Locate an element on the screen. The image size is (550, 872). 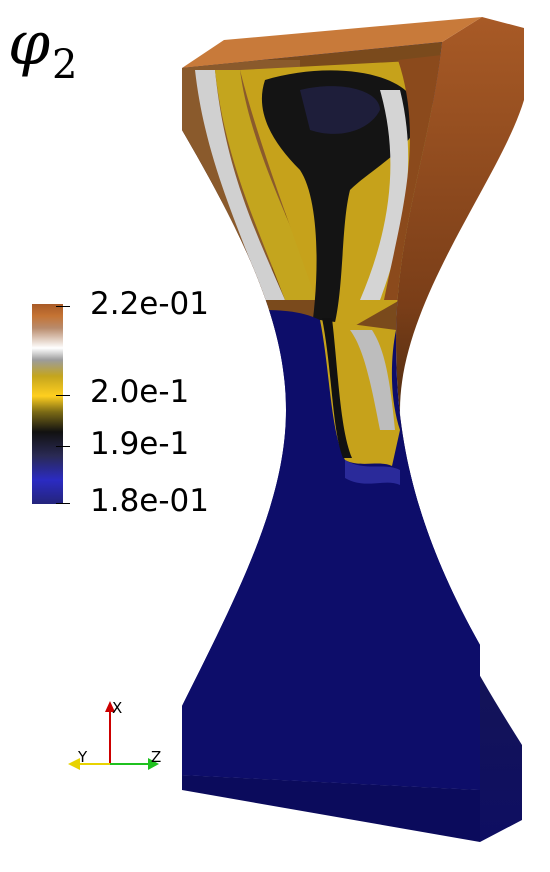
field-title: φ2 is located at coordinates (42, 49).